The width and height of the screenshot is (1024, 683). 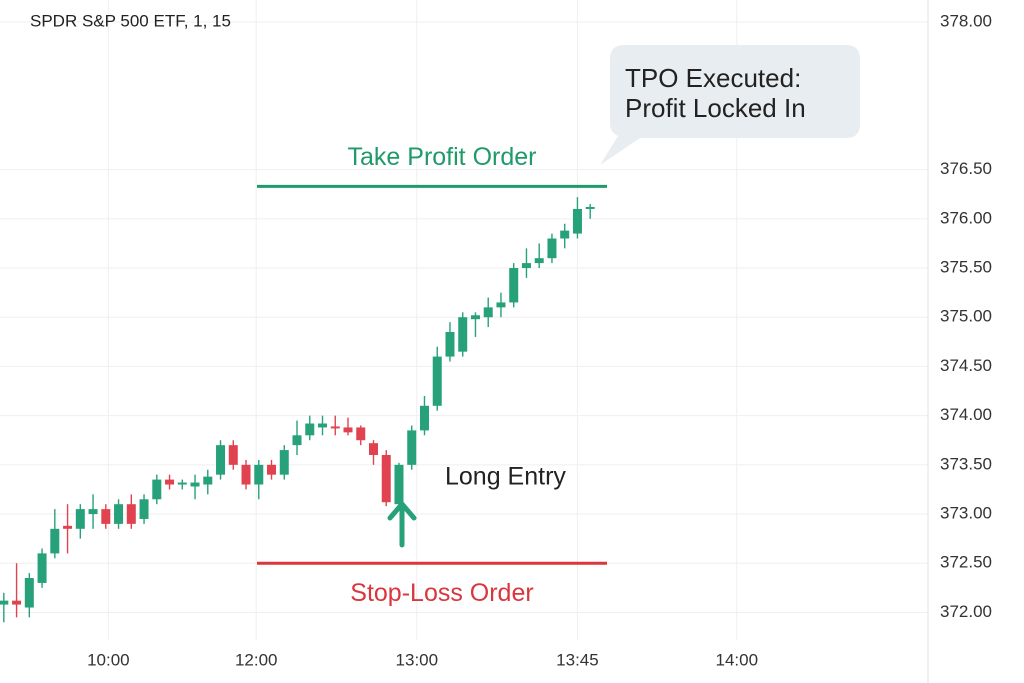 What do you see at coordinates (577, 659) in the screenshot?
I see `x-tick-label: 13:45` at bounding box center [577, 659].